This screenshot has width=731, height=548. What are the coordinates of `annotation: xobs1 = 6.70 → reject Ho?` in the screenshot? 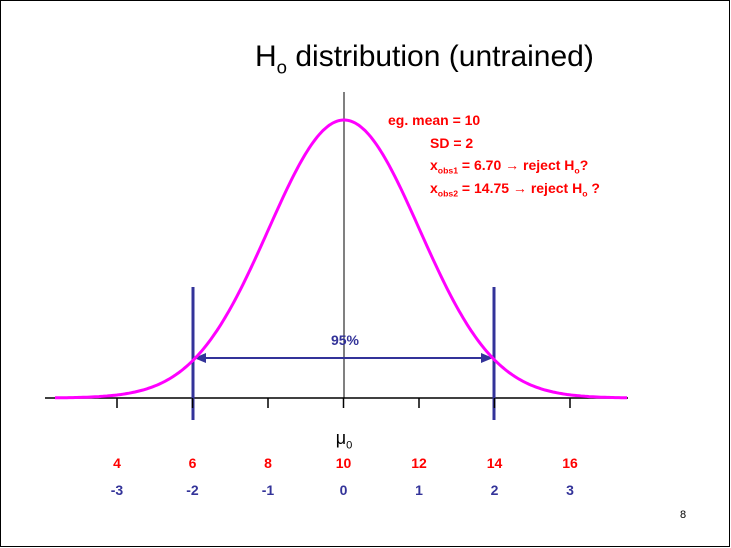 It's located at (509, 166).